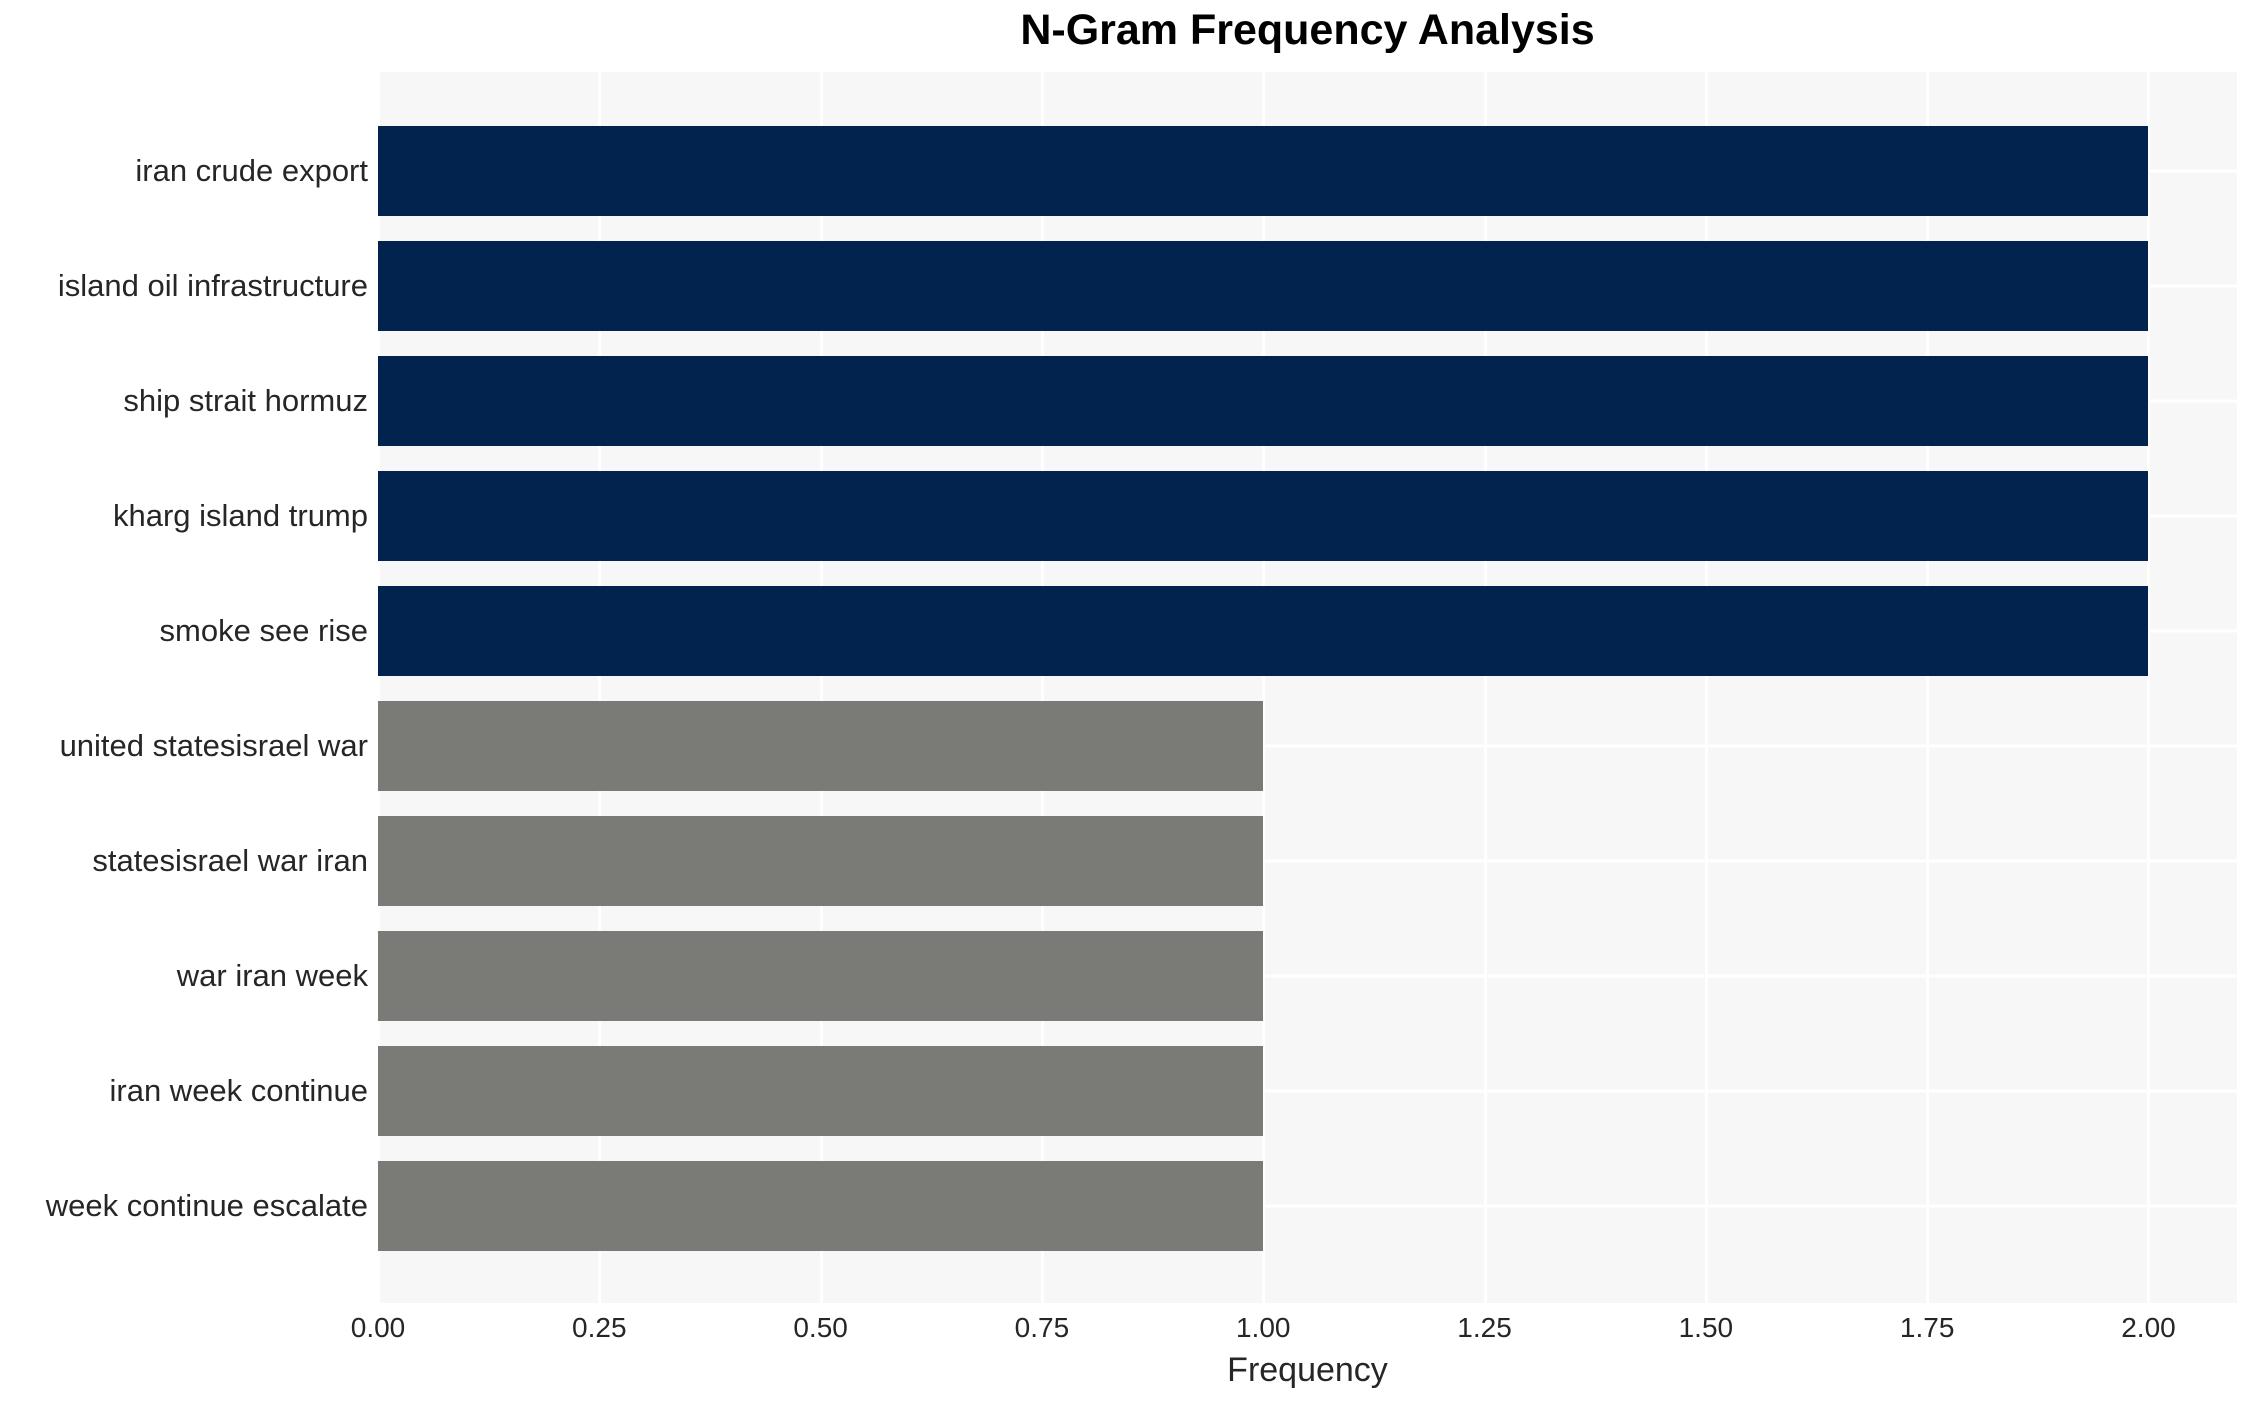 This screenshot has width=2256, height=1402. What do you see at coordinates (239, 1090) in the screenshot?
I see `y-tick-label: iran week continue` at bounding box center [239, 1090].